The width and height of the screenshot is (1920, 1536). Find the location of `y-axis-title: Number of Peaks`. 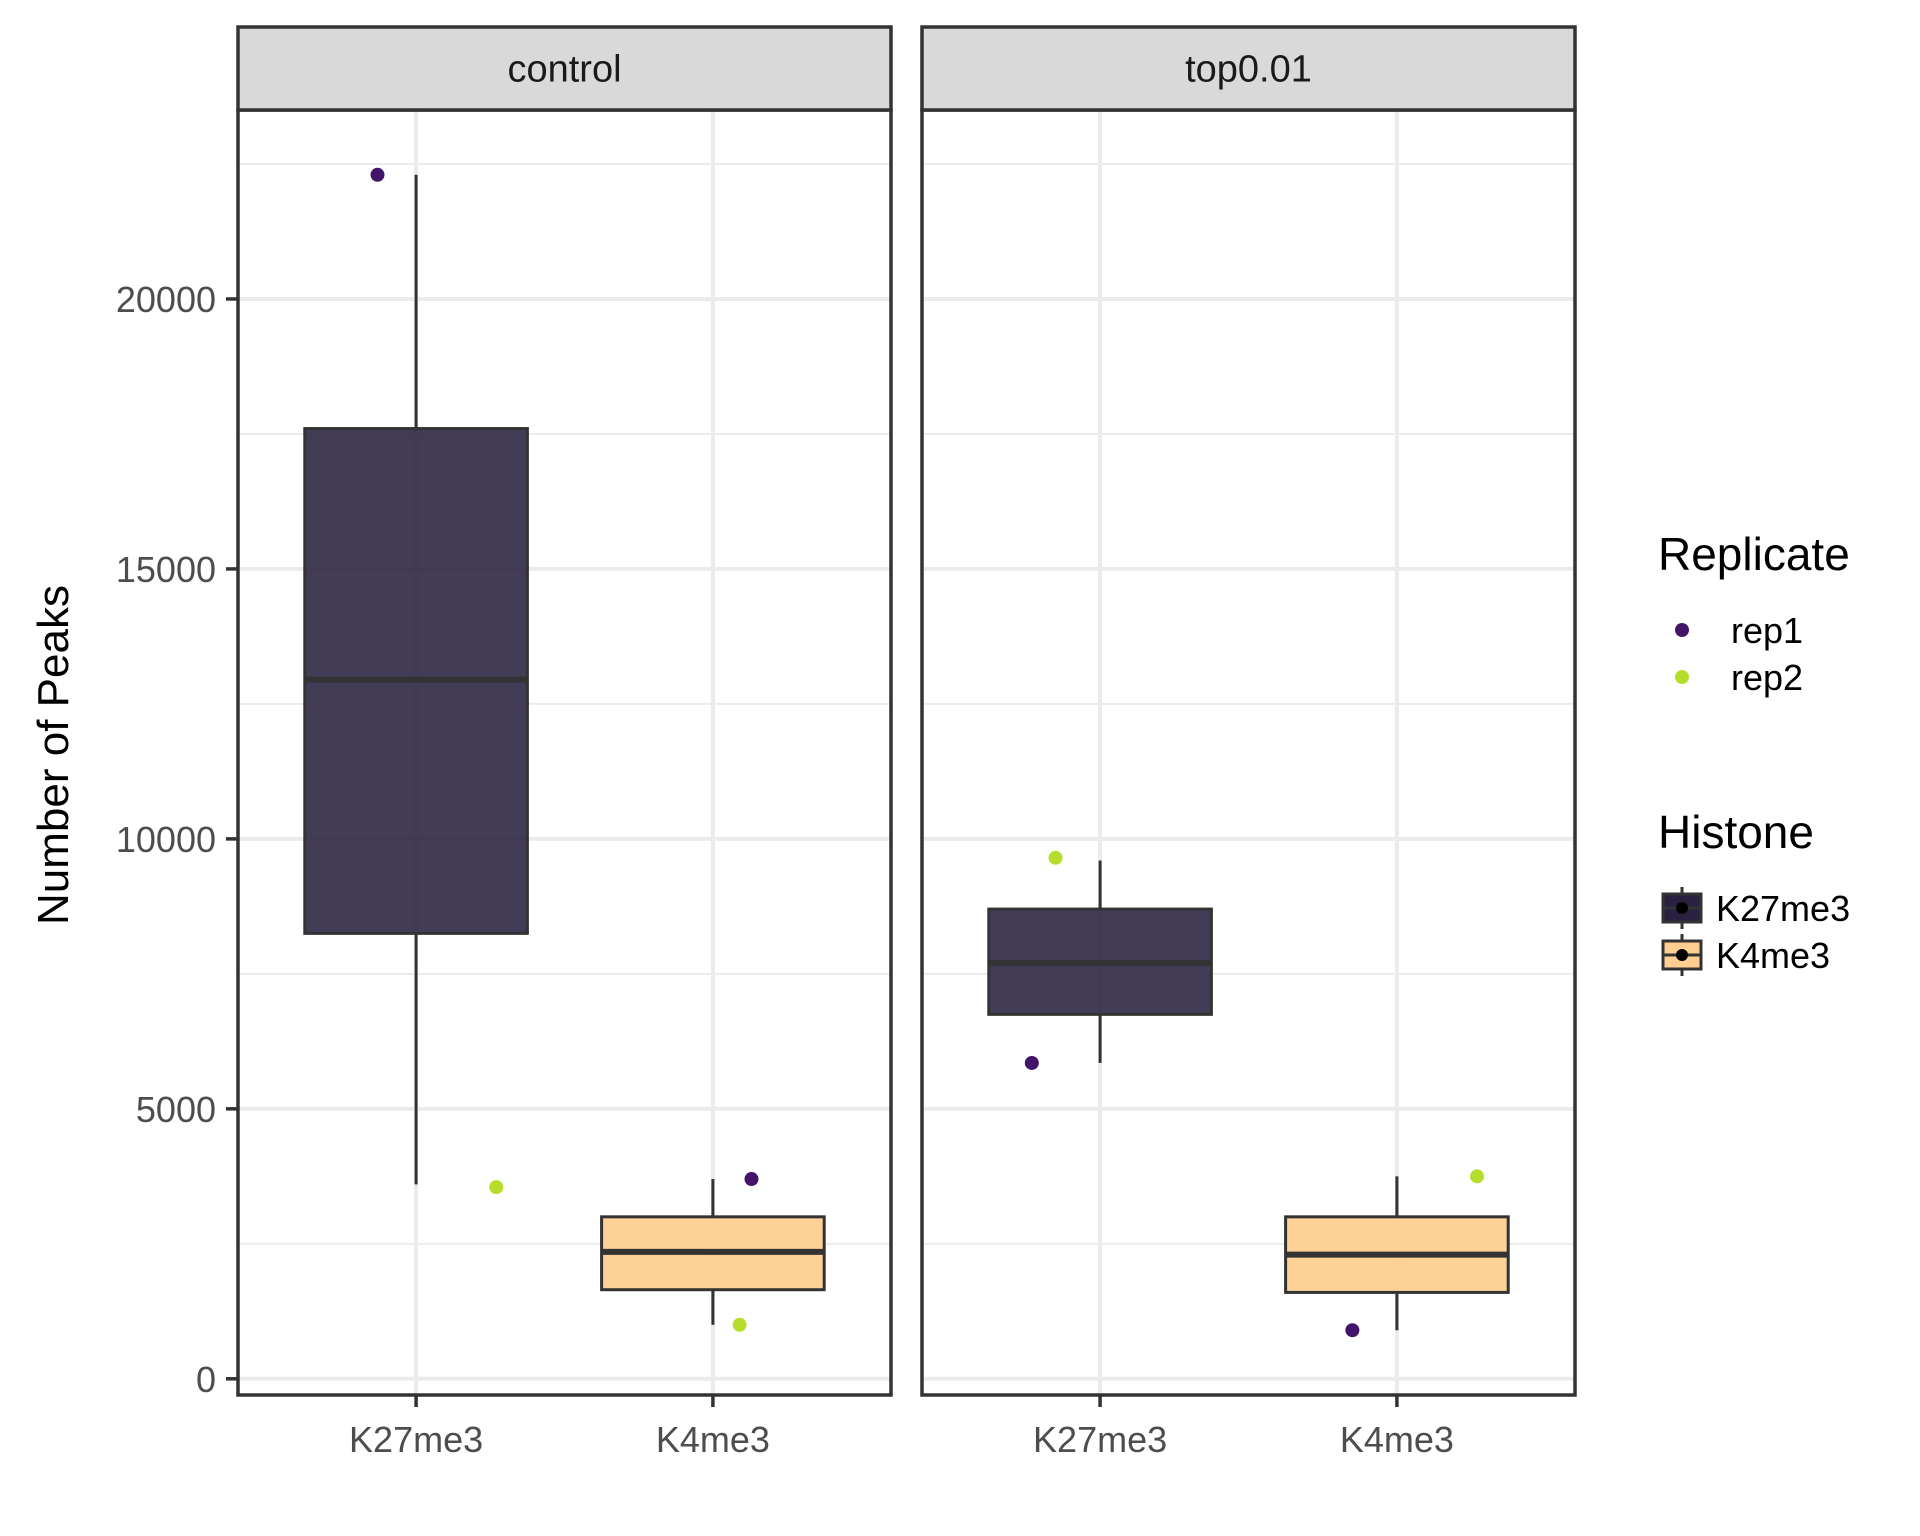

y-axis-title: Number of Peaks is located at coordinates (53, 755).